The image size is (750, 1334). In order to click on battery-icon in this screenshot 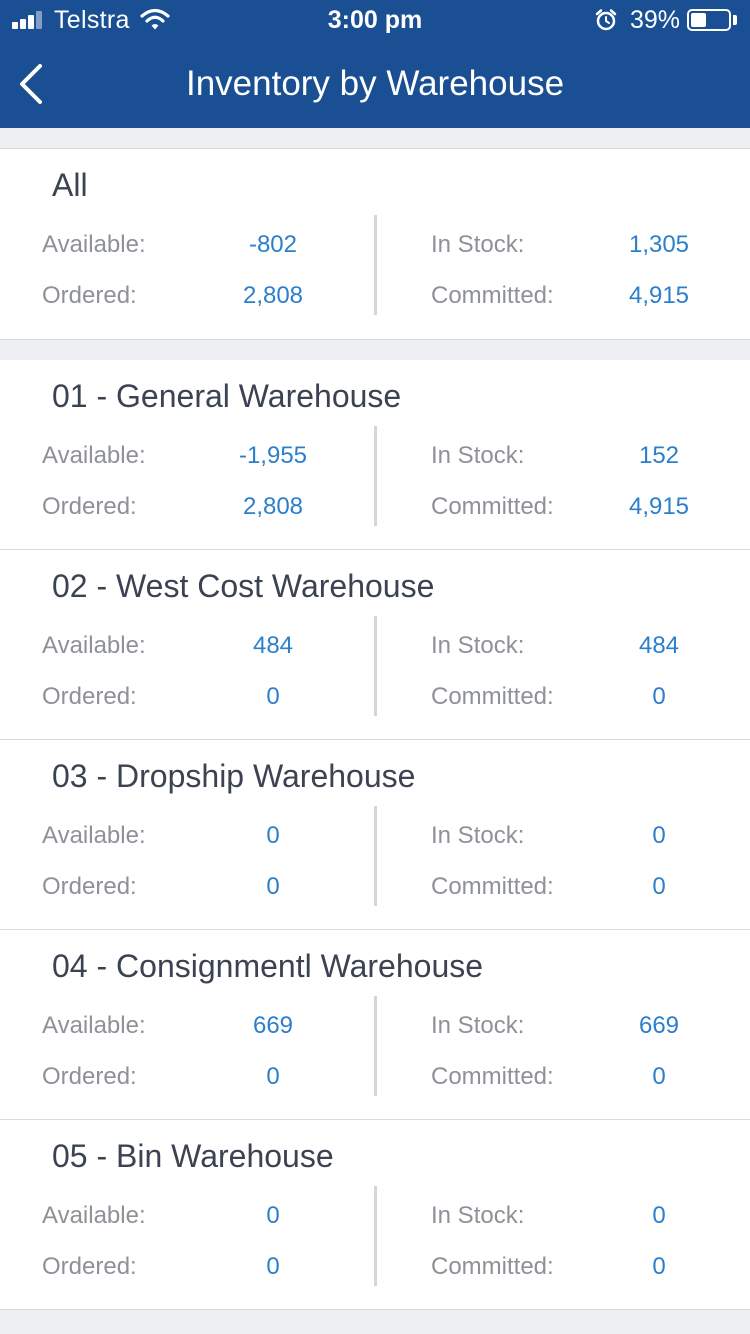, I will do `click(709, 20)`.